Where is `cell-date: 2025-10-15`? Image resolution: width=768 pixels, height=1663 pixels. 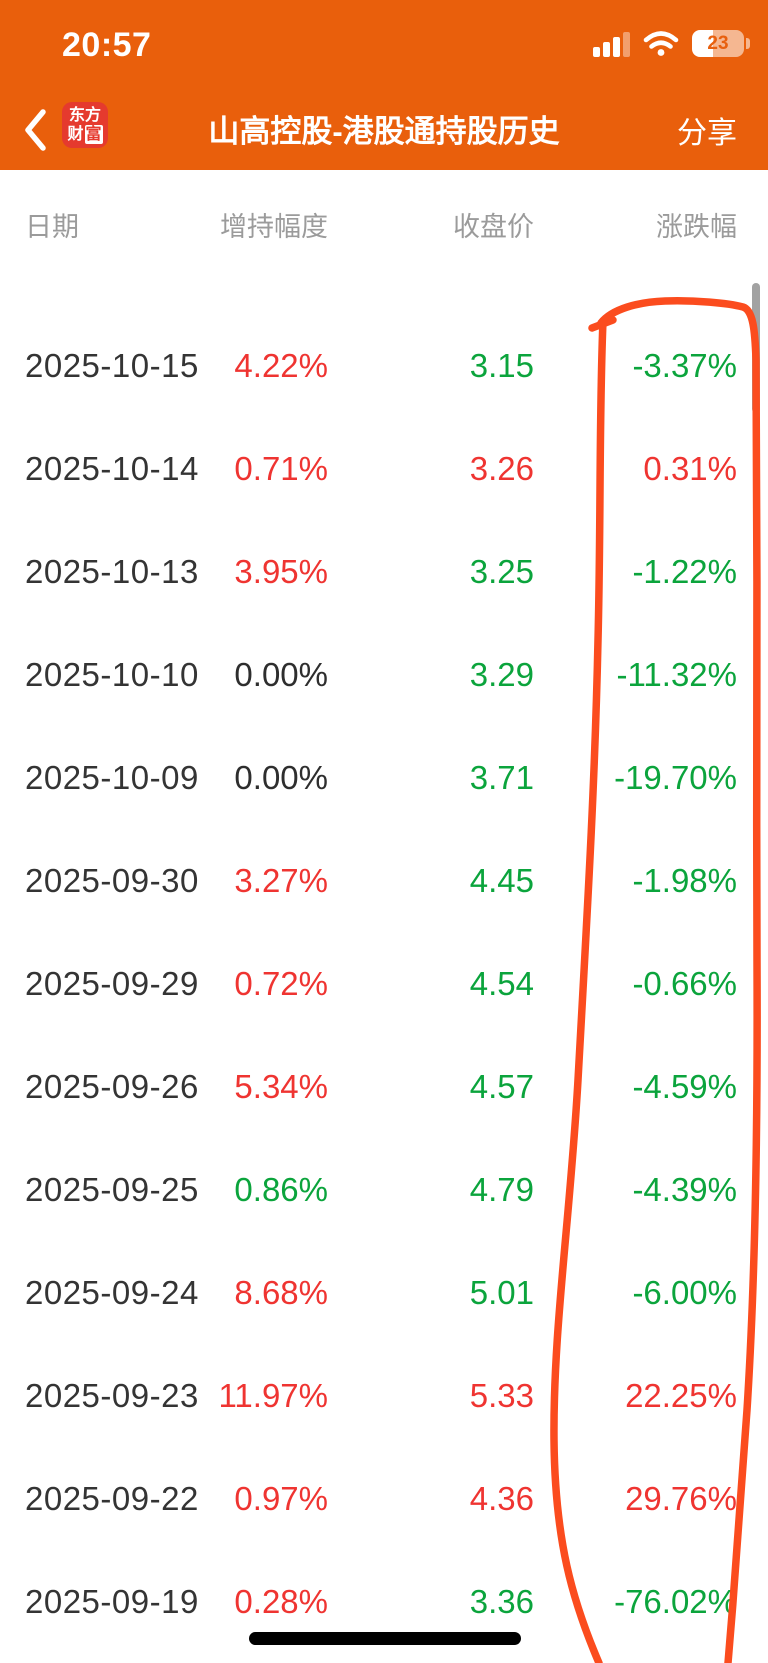
cell-date: 2025-10-15 is located at coordinates (112, 365).